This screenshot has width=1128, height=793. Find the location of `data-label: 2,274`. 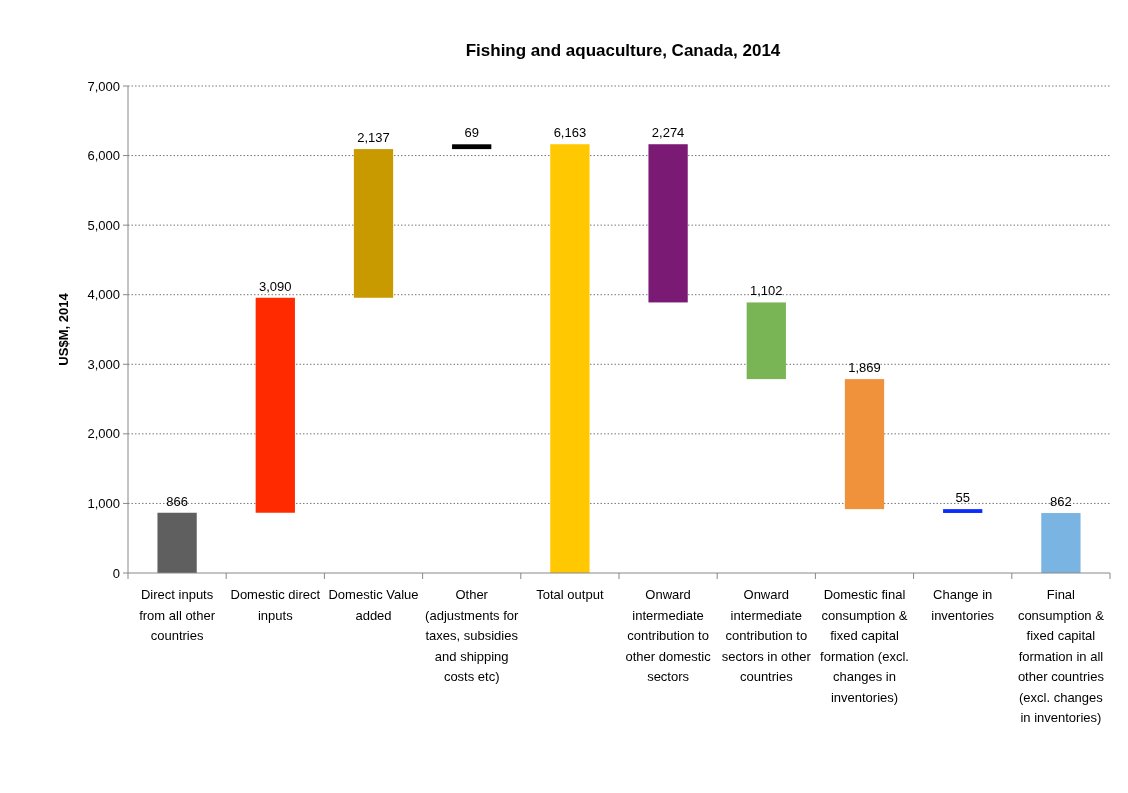

data-label: 2,274 is located at coordinates (668, 133).